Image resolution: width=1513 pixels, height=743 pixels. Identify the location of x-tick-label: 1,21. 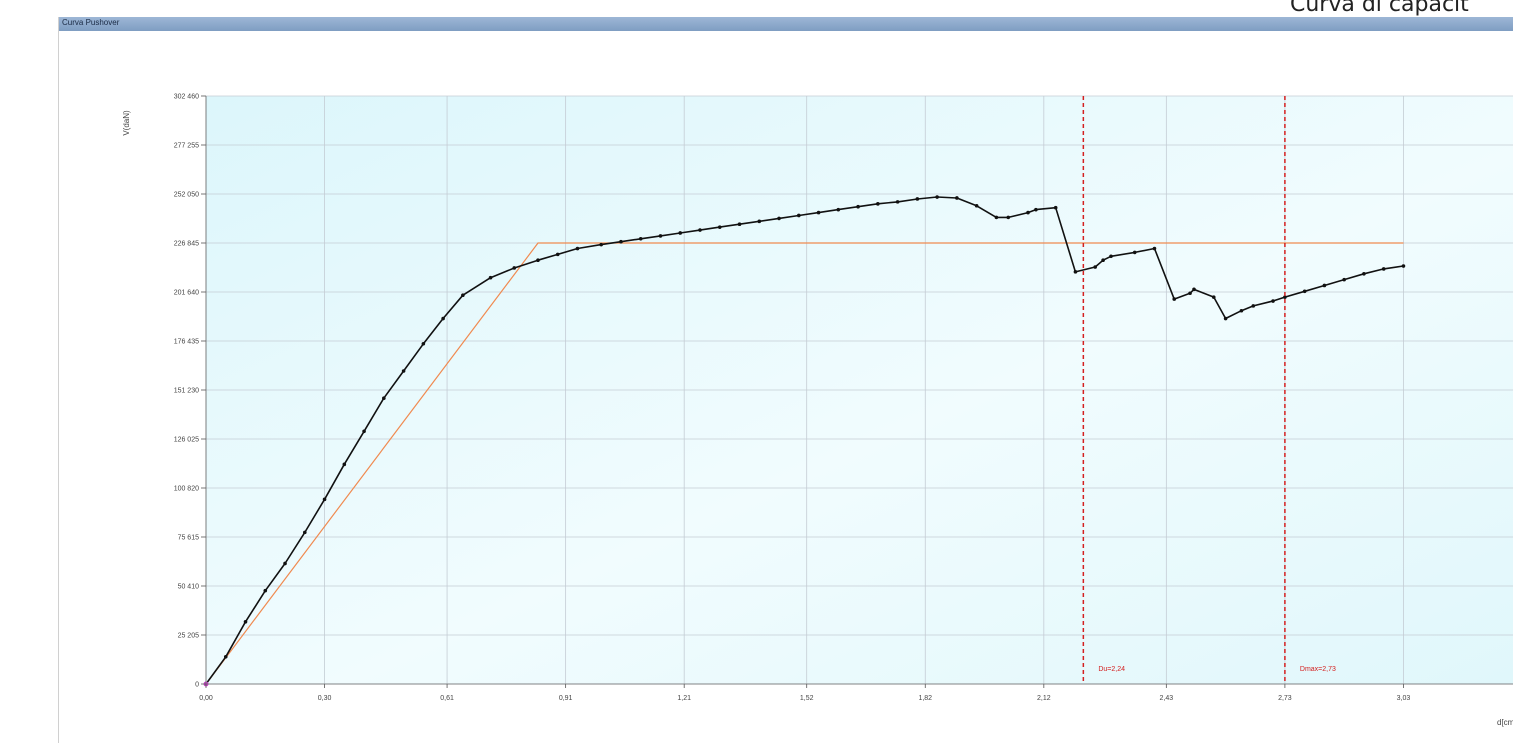
(684, 698).